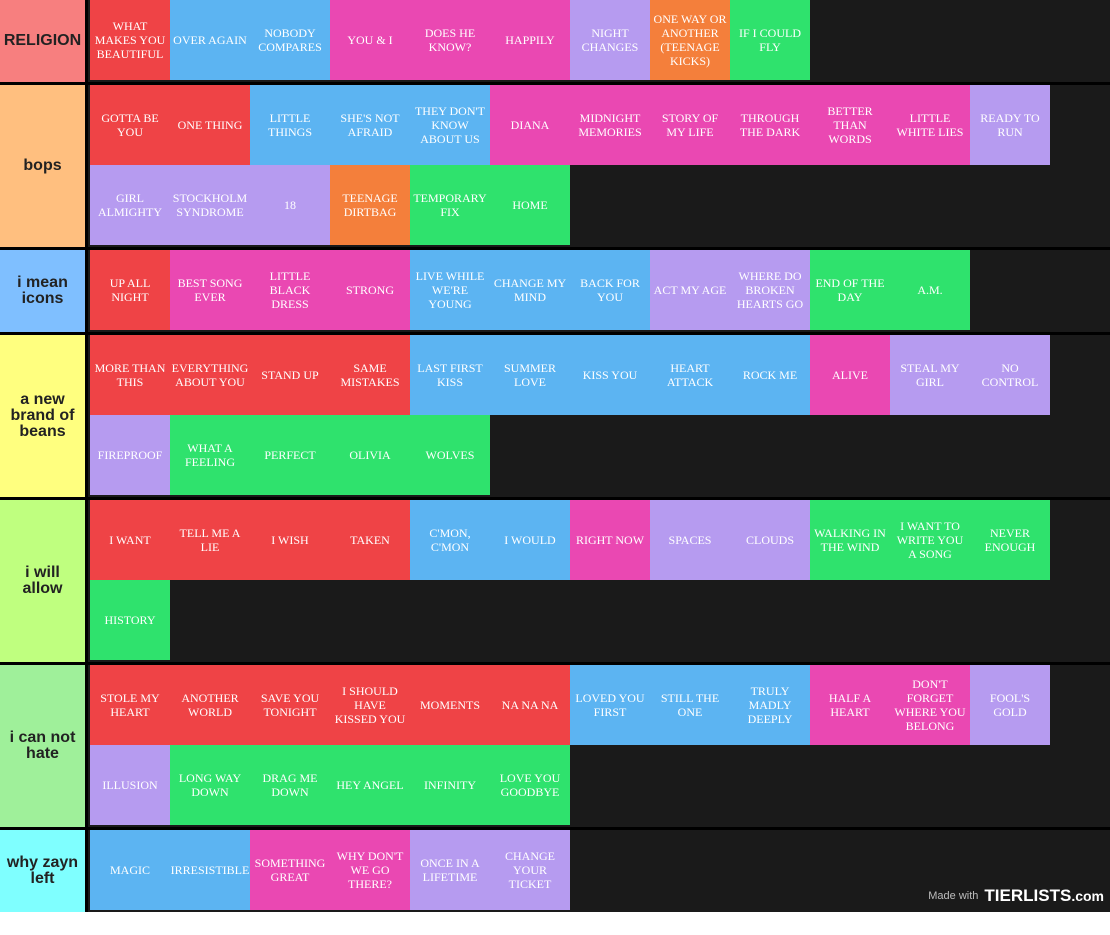  What do you see at coordinates (1010, 705) in the screenshot?
I see `tier-item-tile: FOOL'S GOLD` at bounding box center [1010, 705].